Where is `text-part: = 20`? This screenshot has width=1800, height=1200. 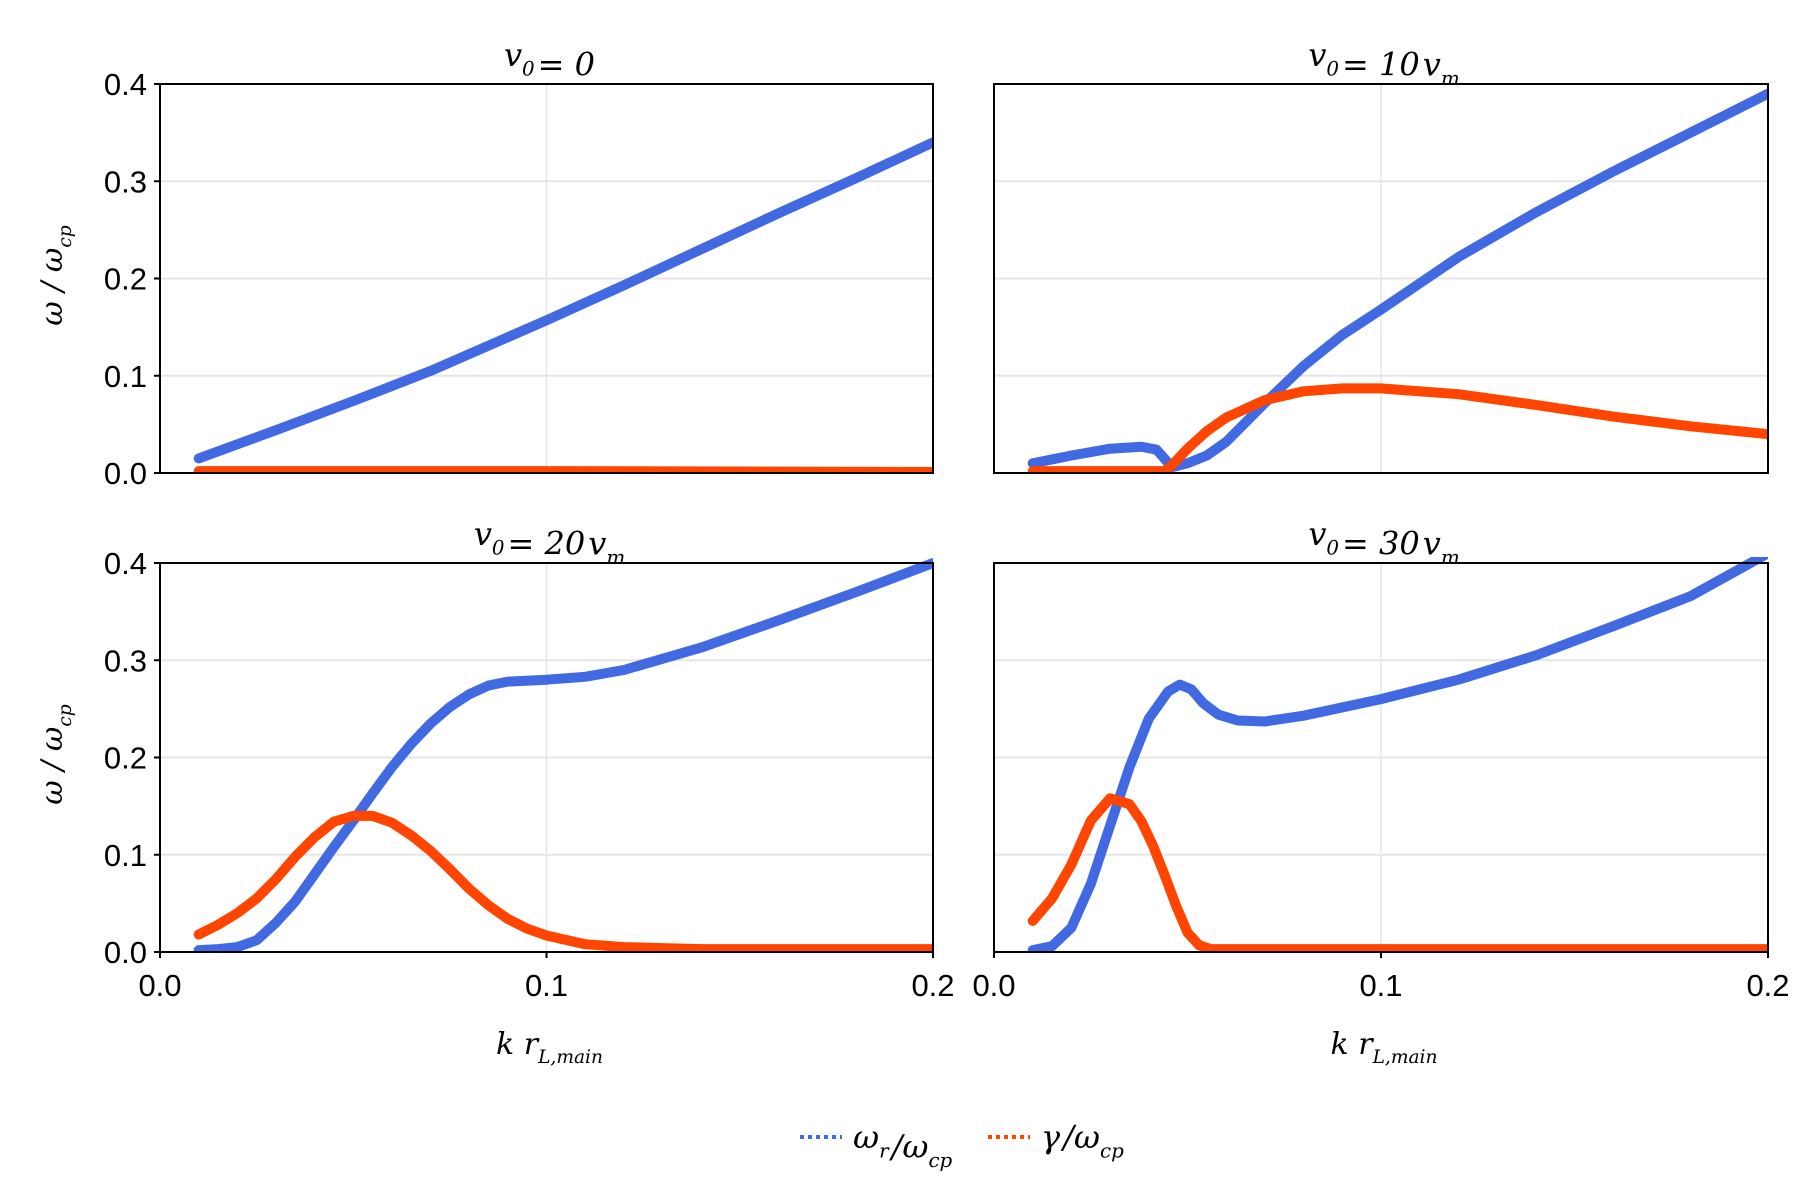
text-part: = 20 is located at coordinates (547, 544).